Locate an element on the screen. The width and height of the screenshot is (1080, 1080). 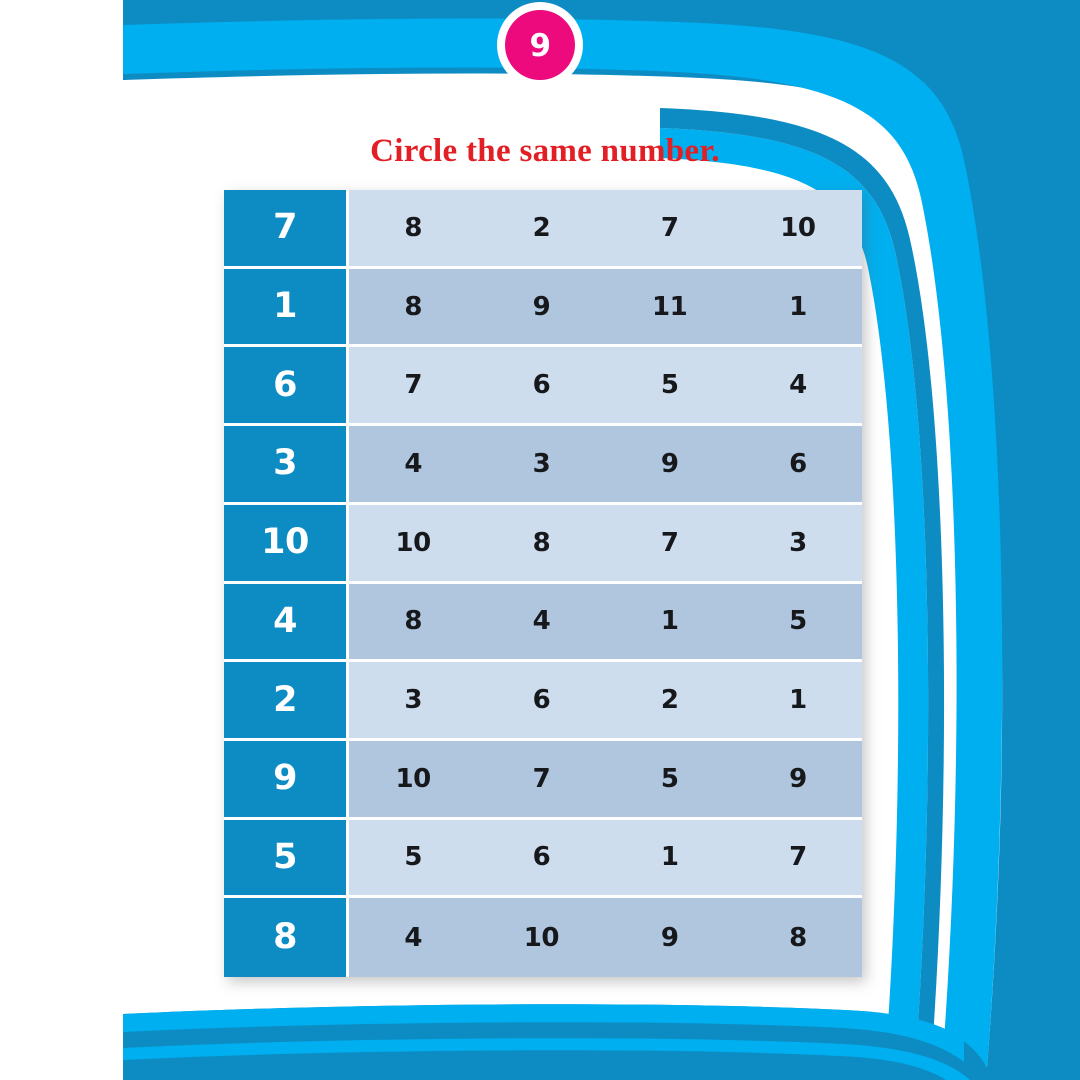
row-options: 8 2 7 10 is located at coordinates (605, 229).